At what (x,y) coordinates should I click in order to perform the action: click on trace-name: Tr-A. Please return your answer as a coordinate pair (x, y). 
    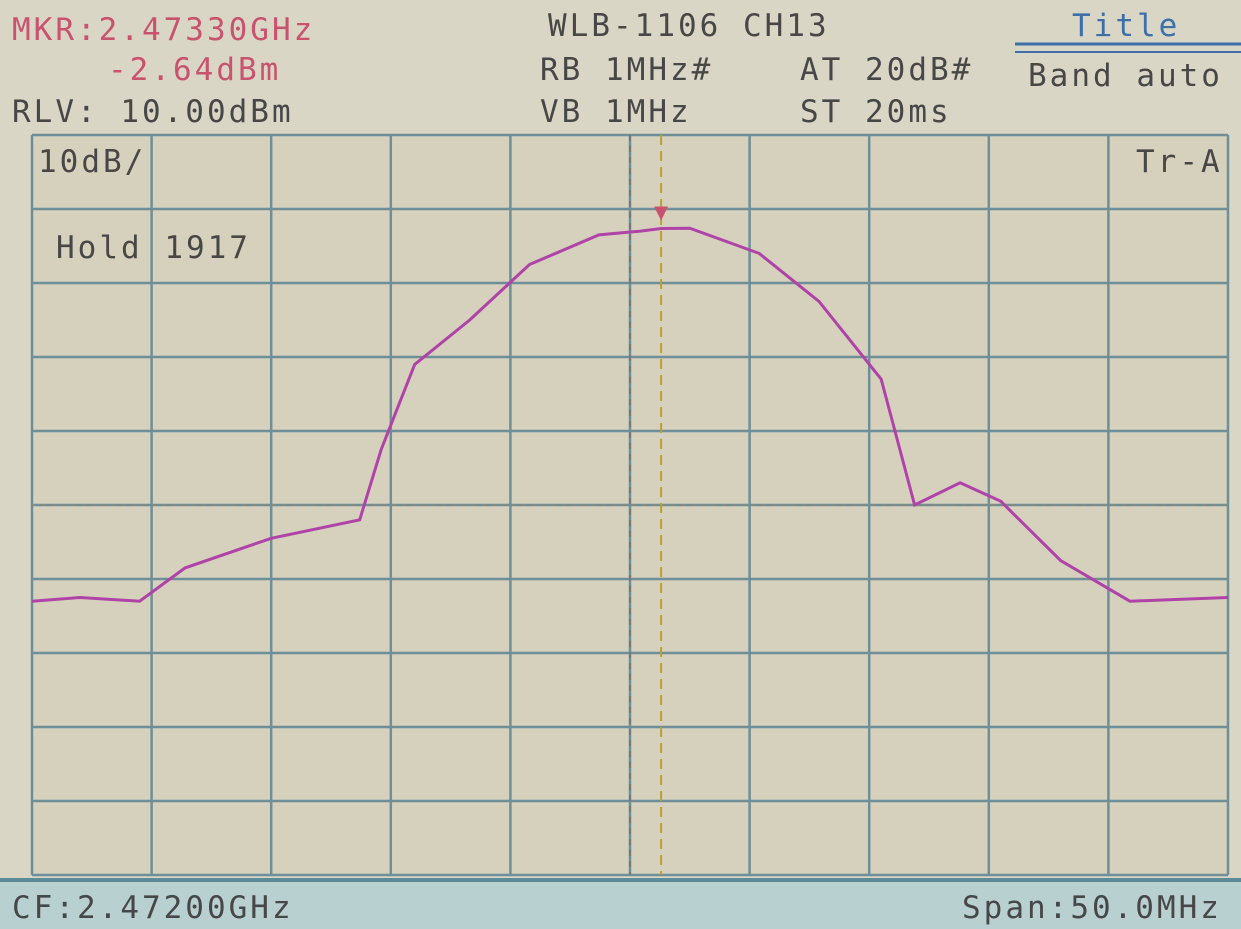
    Looking at the image, I should click on (1179, 162).